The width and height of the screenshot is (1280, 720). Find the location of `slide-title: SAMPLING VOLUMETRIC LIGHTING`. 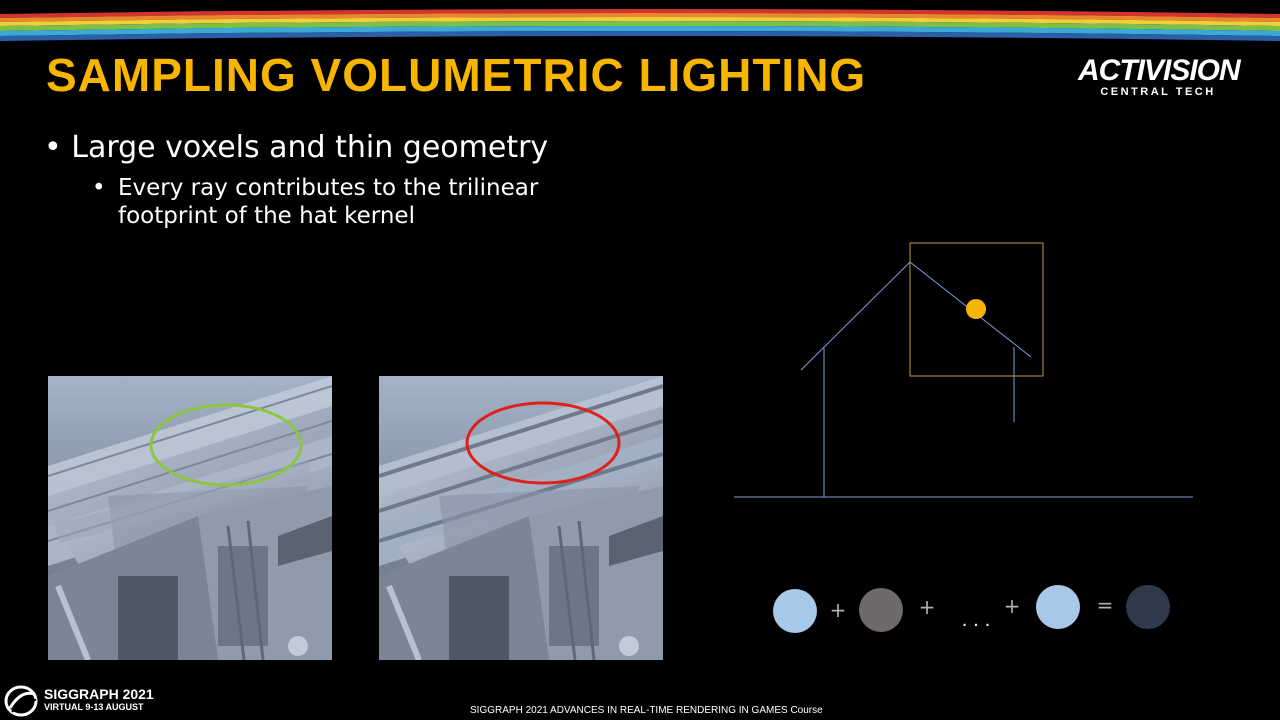

slide-title: SAMPLING VOLUMETRIC LIGHTING is located at coordinates (456, 75).